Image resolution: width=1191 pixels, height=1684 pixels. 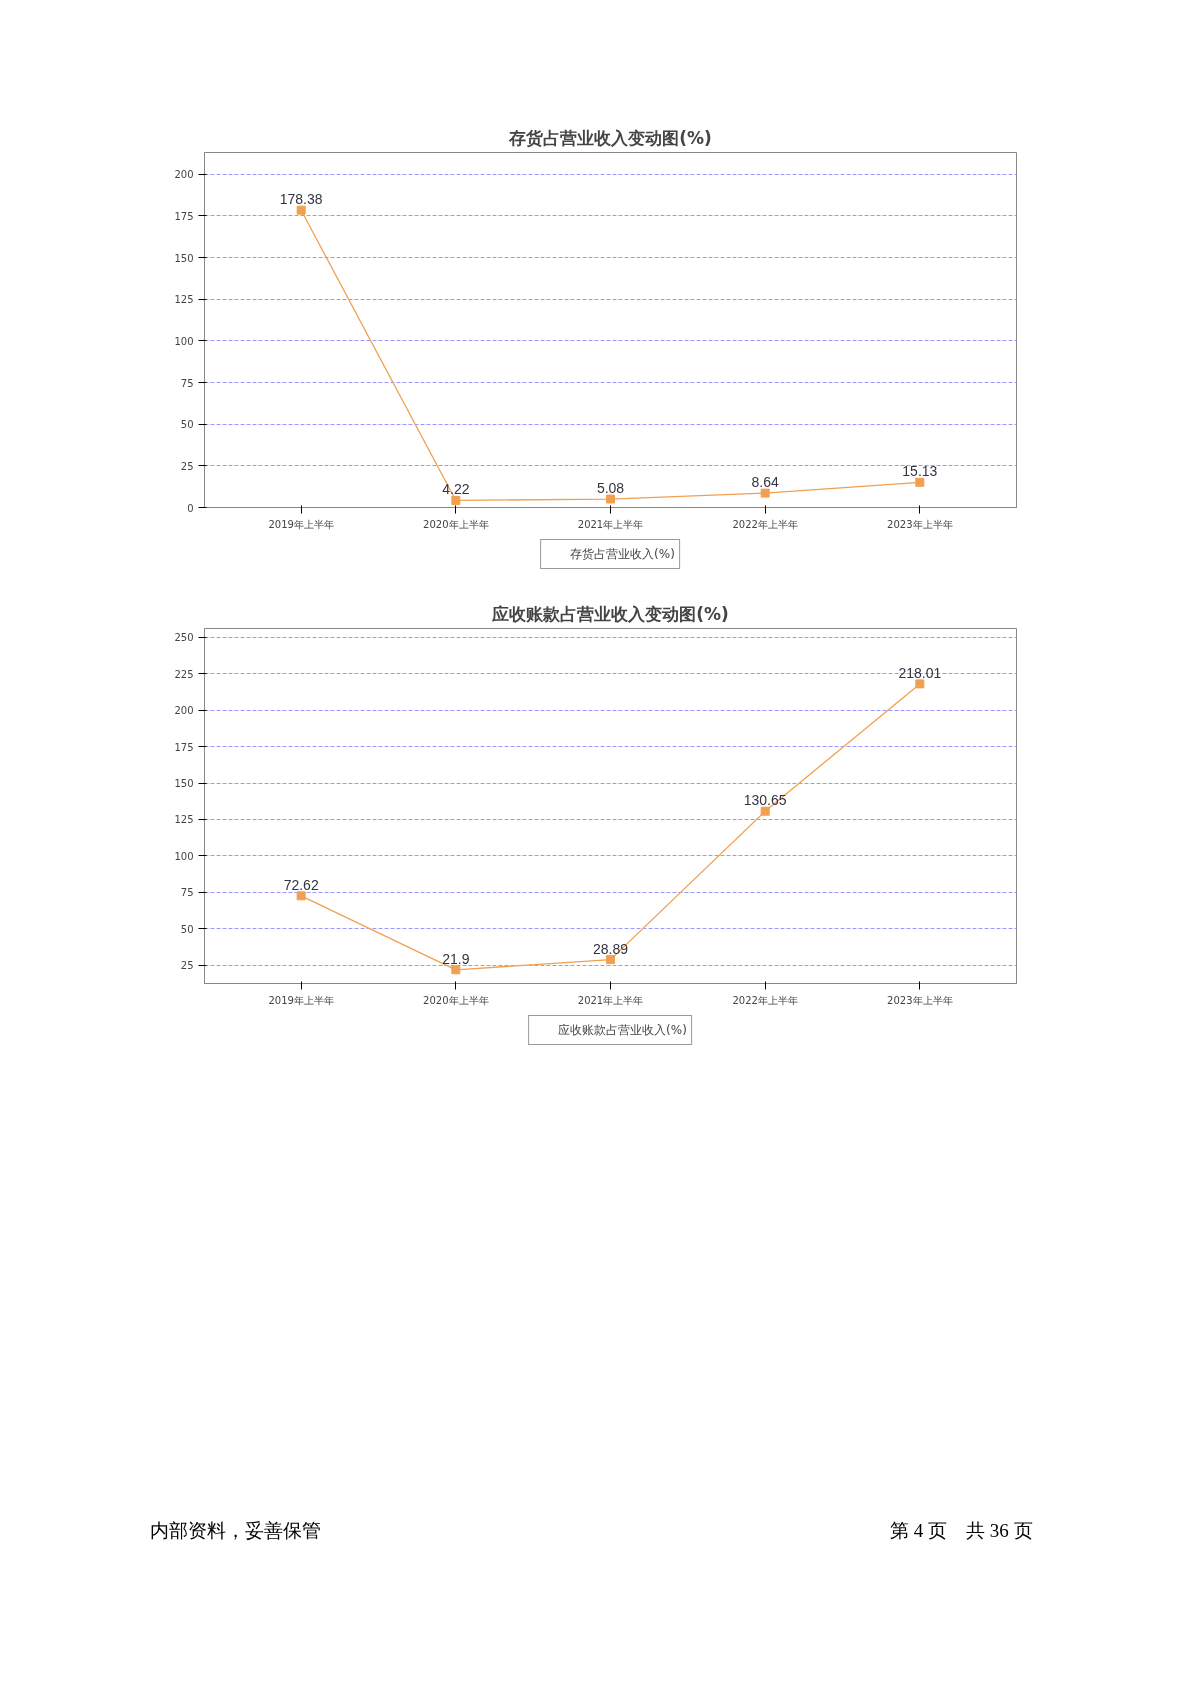 I want to click on text: 内部资料，妥善保管, so click(x=235, y=1531).